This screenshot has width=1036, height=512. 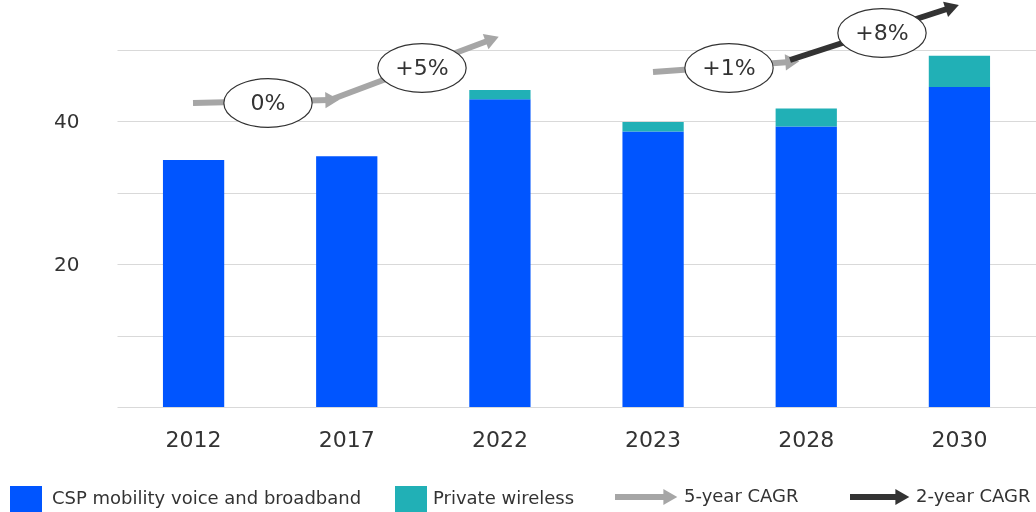 I want to click on x-tick-label: 2023, so click(x=653, y=439).